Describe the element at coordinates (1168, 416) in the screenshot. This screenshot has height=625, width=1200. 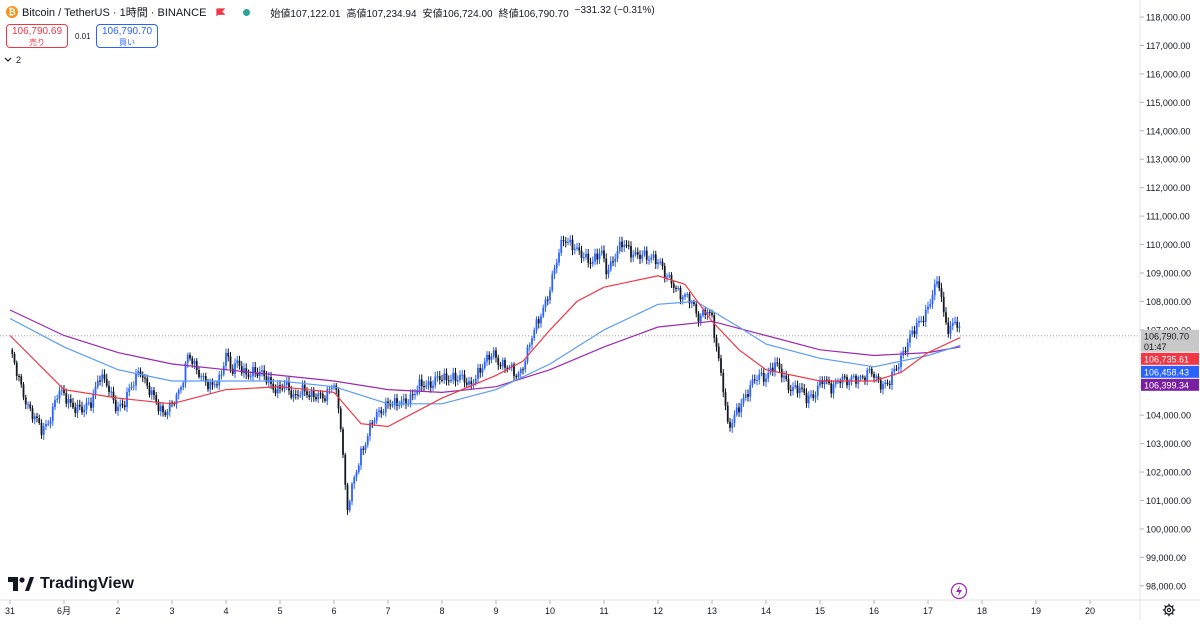
I see `y-tick-label: 104,000.00` at that location.